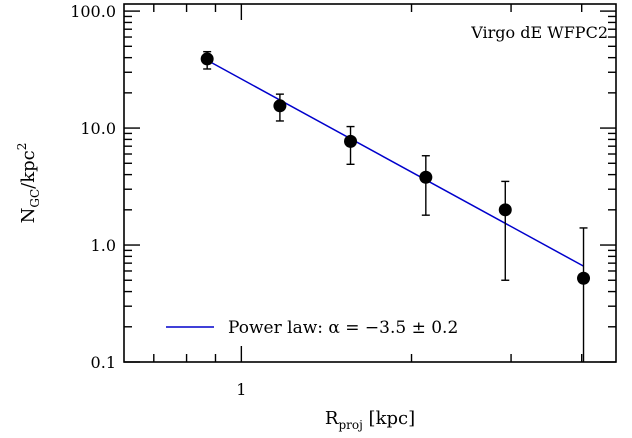  What do you see at coordinates (93, 11) in the screenshot?
I see `y-tick-label: 100.0` at bounding box center [93, 11].